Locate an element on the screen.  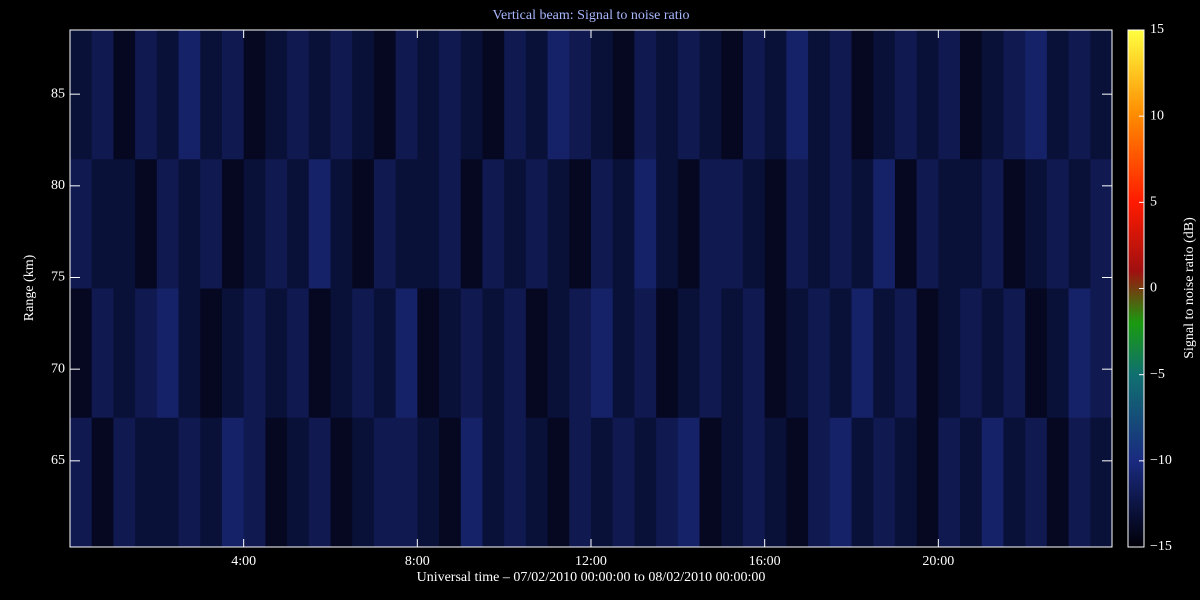
chart-title: Vertical beam: Signal to noise ratio is located at coordinates (590, 15).